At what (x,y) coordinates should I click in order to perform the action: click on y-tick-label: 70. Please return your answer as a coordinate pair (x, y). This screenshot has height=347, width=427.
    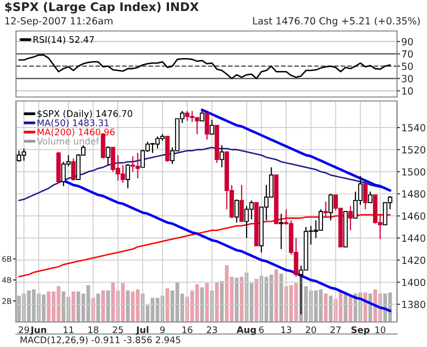
    Looking at the image, I should click on (407, 54).